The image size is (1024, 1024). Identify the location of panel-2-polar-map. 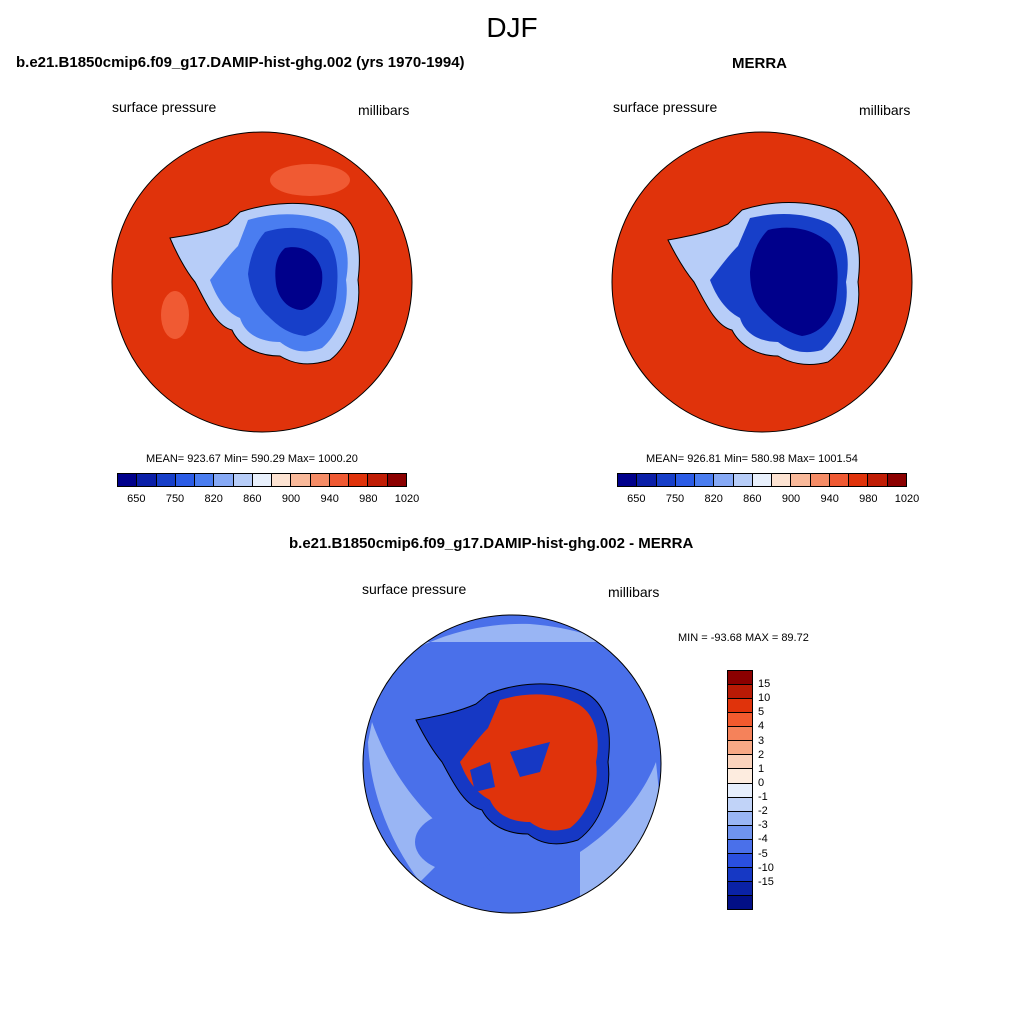
(762, 282).